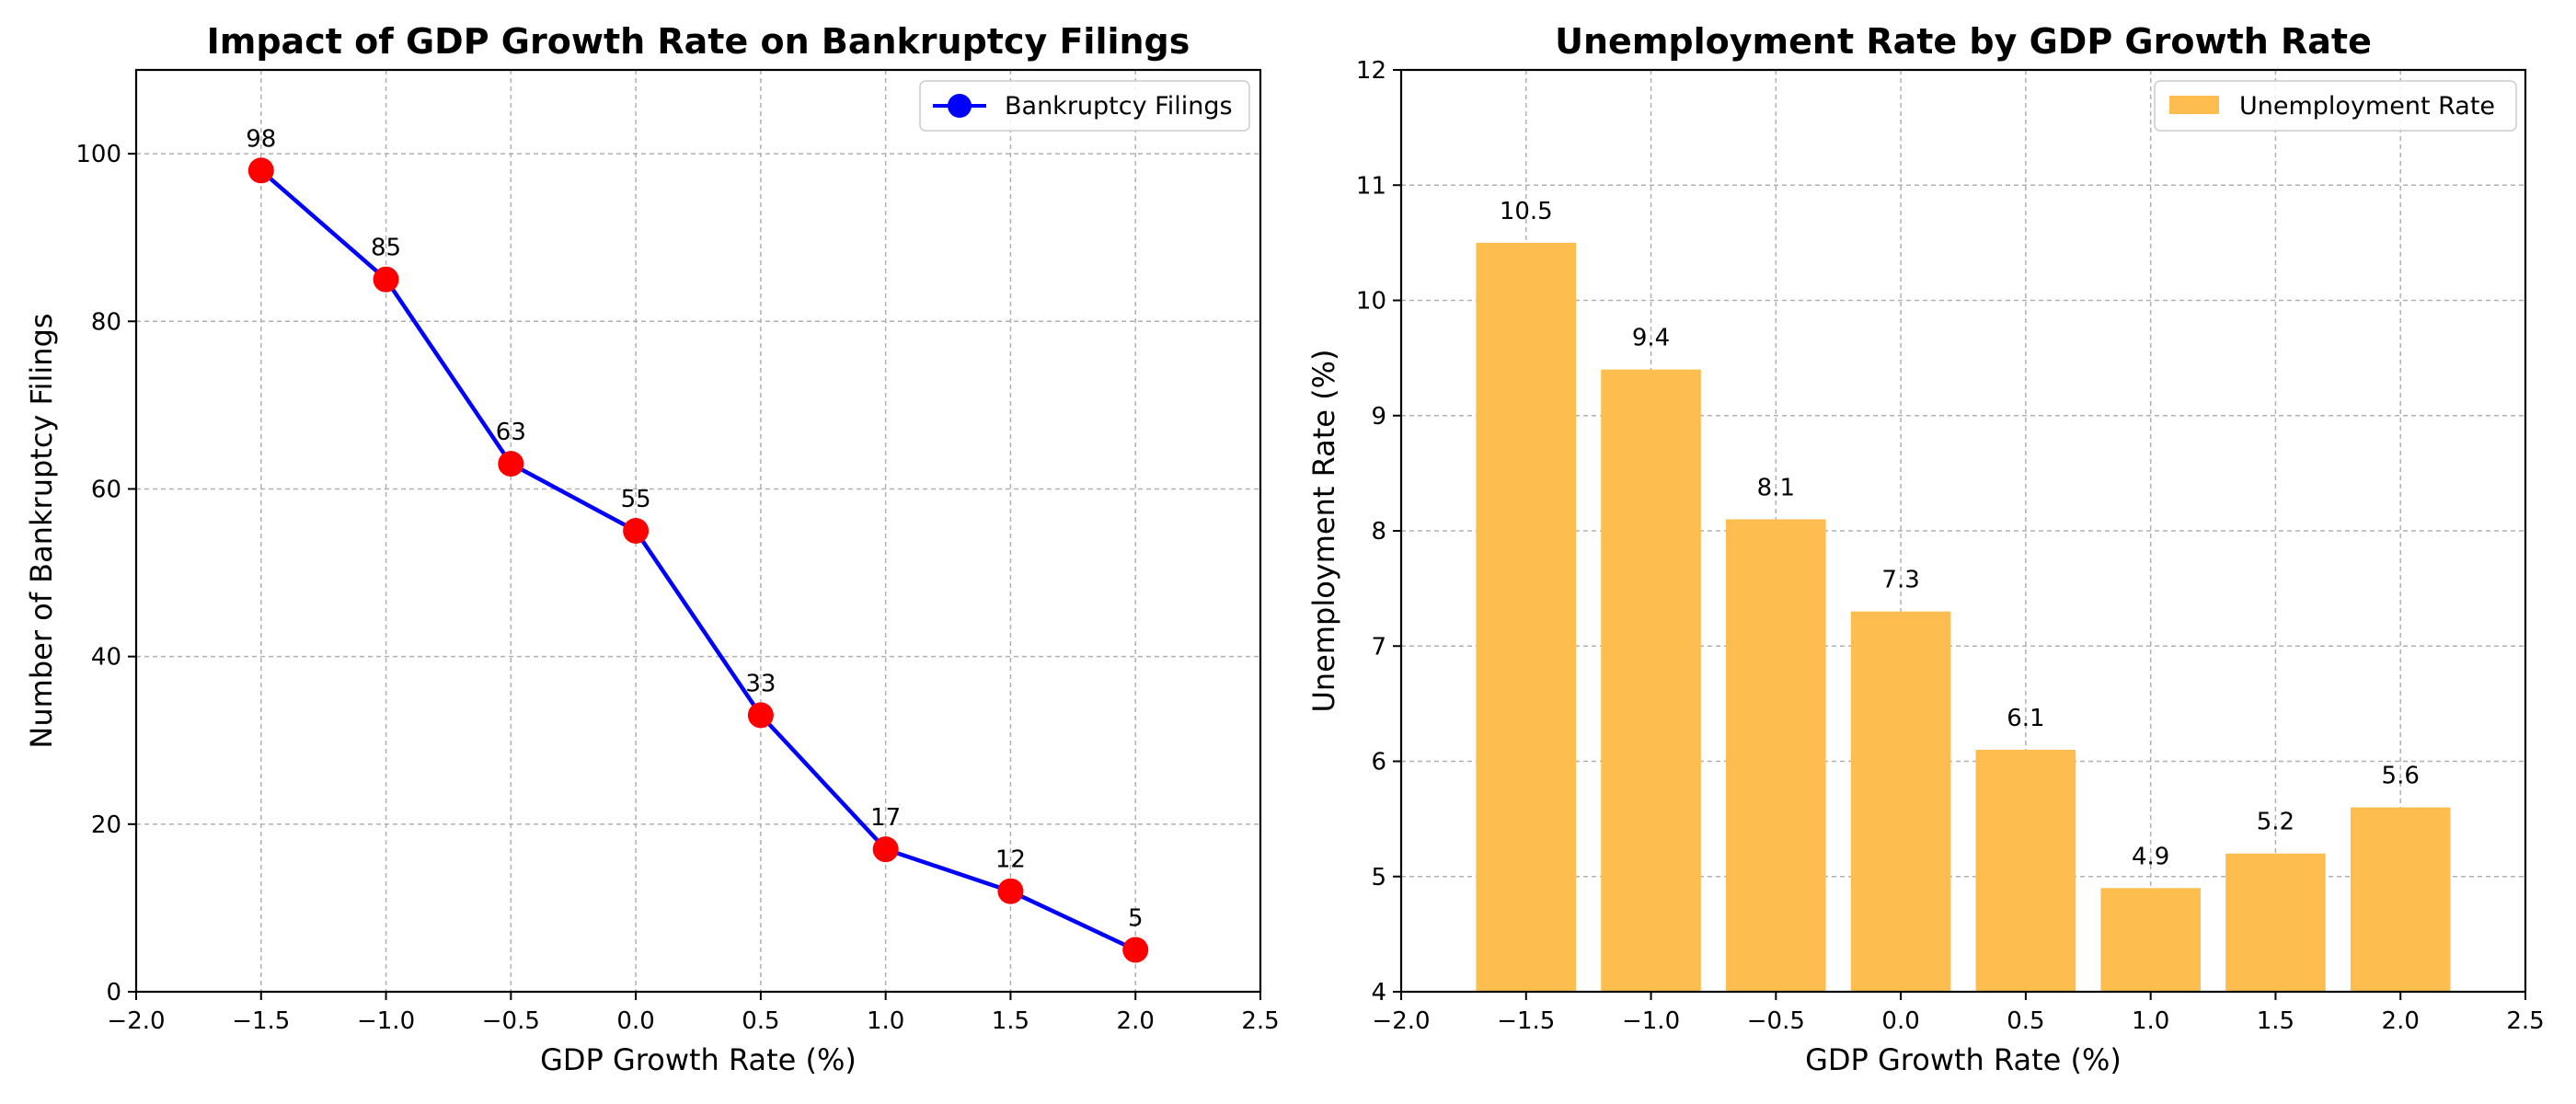 Image resolution: width=2576 pixels, height=1104 pixels. Describe the element at coordinates (511, 1021) in the screenshot. I see `chart1-x-tick-label: −0.5` at that location.